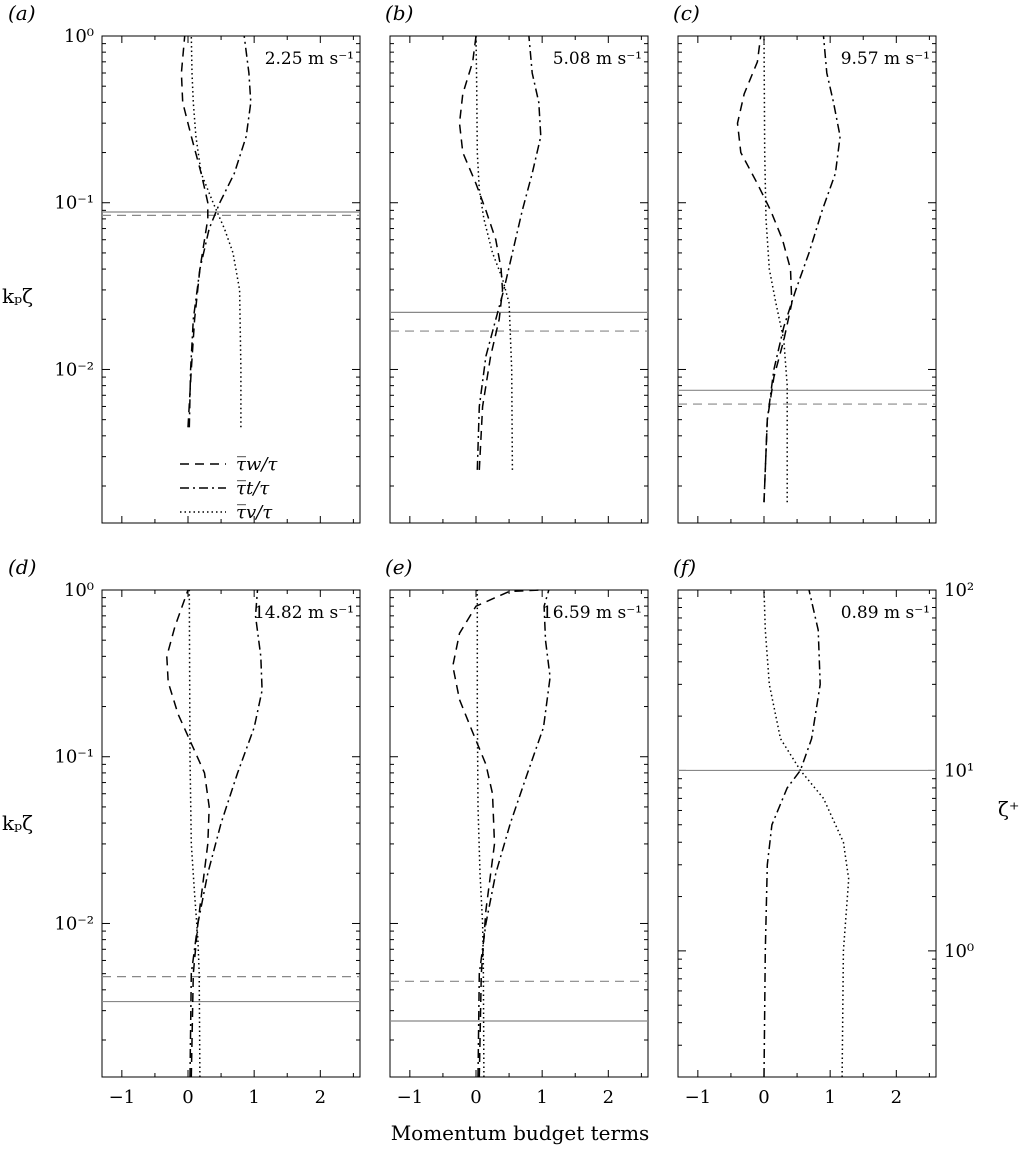 This screenshot has height=1152, width=1025. I want to click on ylabel-left-bottom: kₚζ, so click(17, 823).